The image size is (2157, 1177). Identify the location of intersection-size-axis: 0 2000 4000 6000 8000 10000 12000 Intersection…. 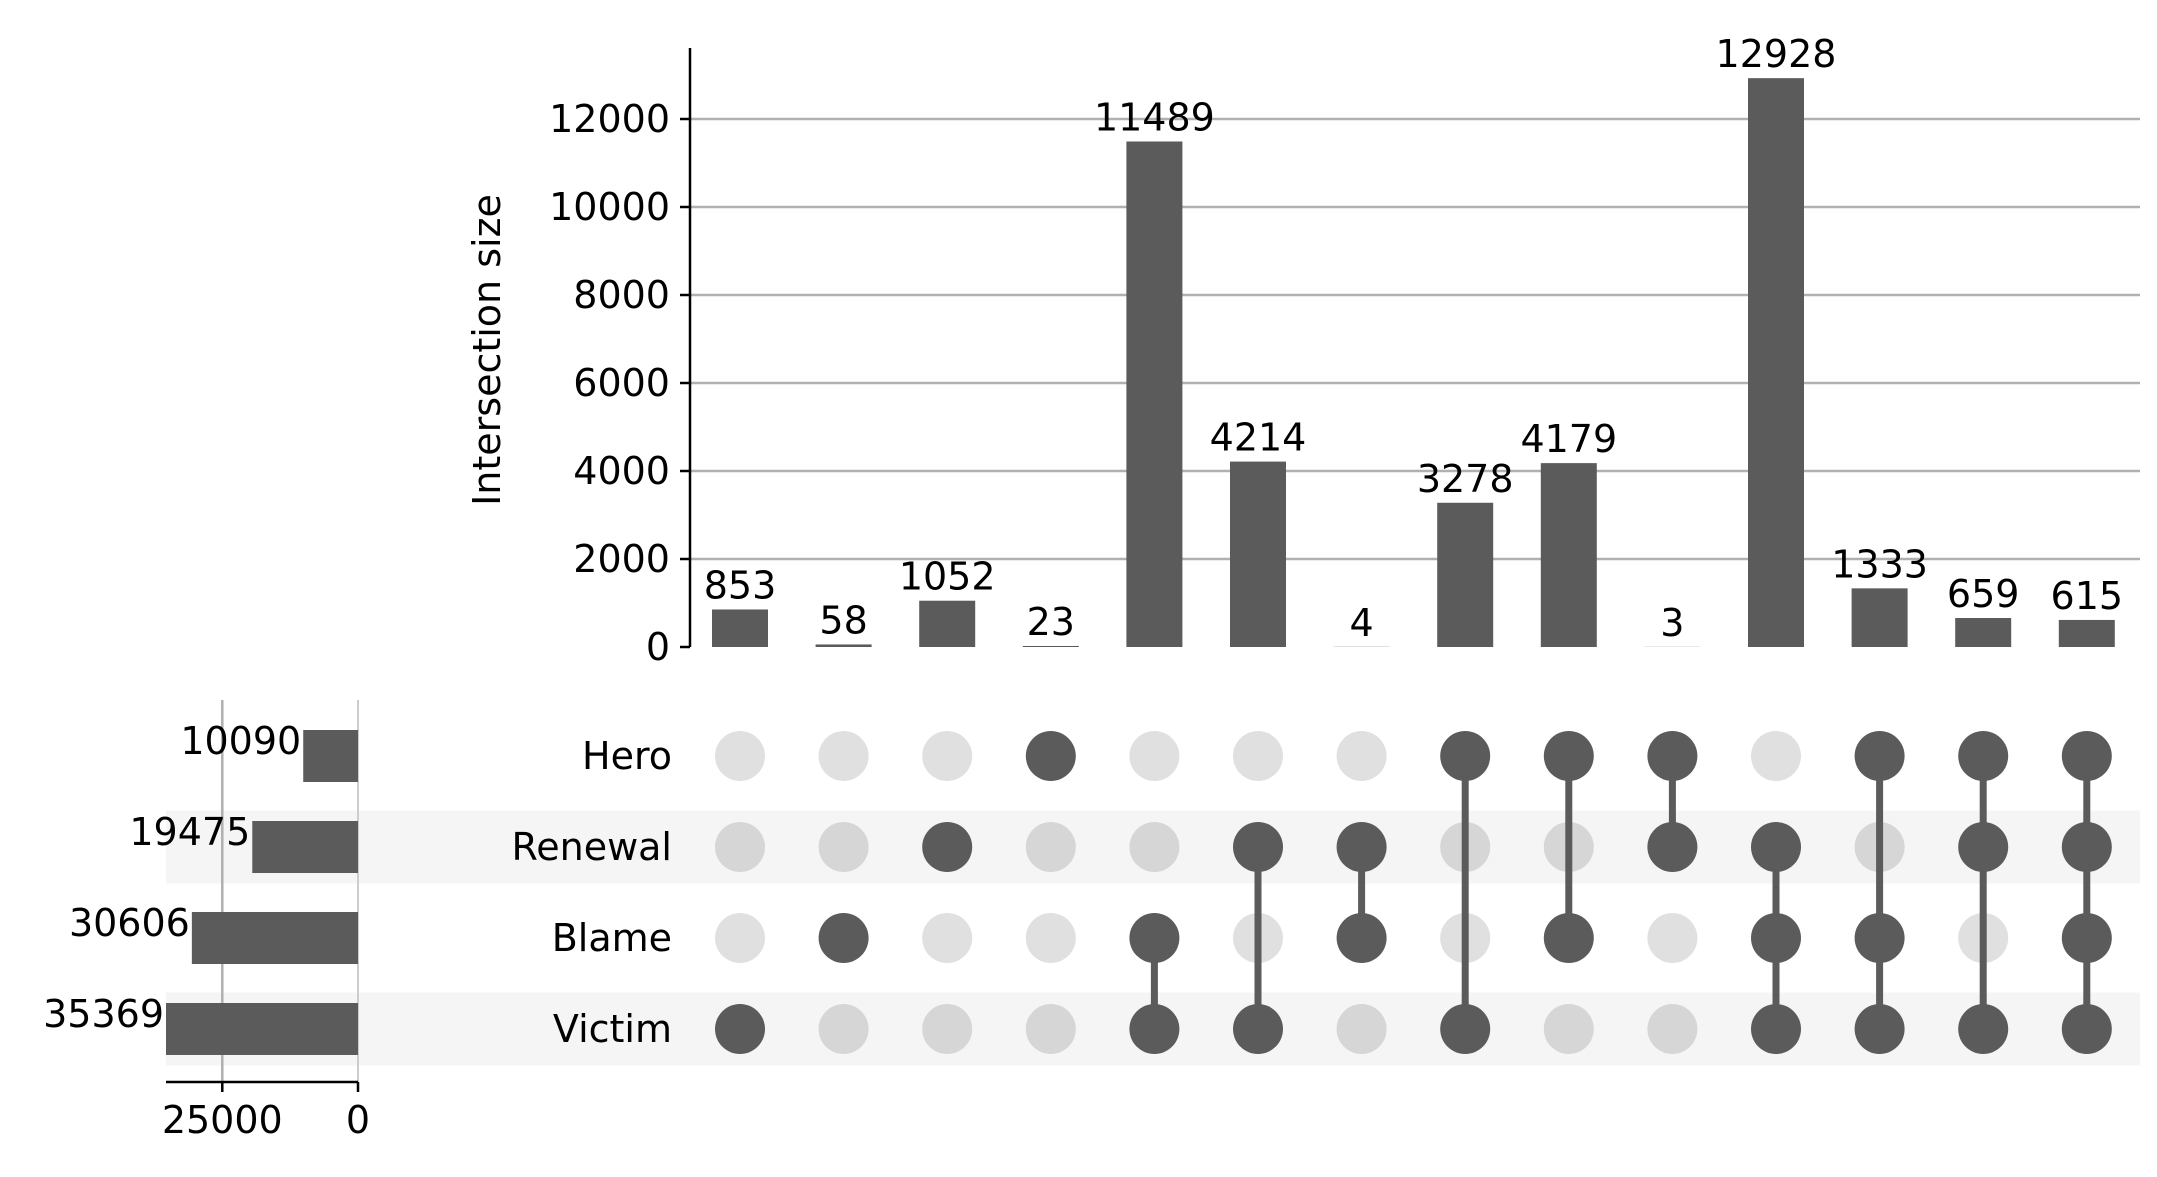
(578, 358).